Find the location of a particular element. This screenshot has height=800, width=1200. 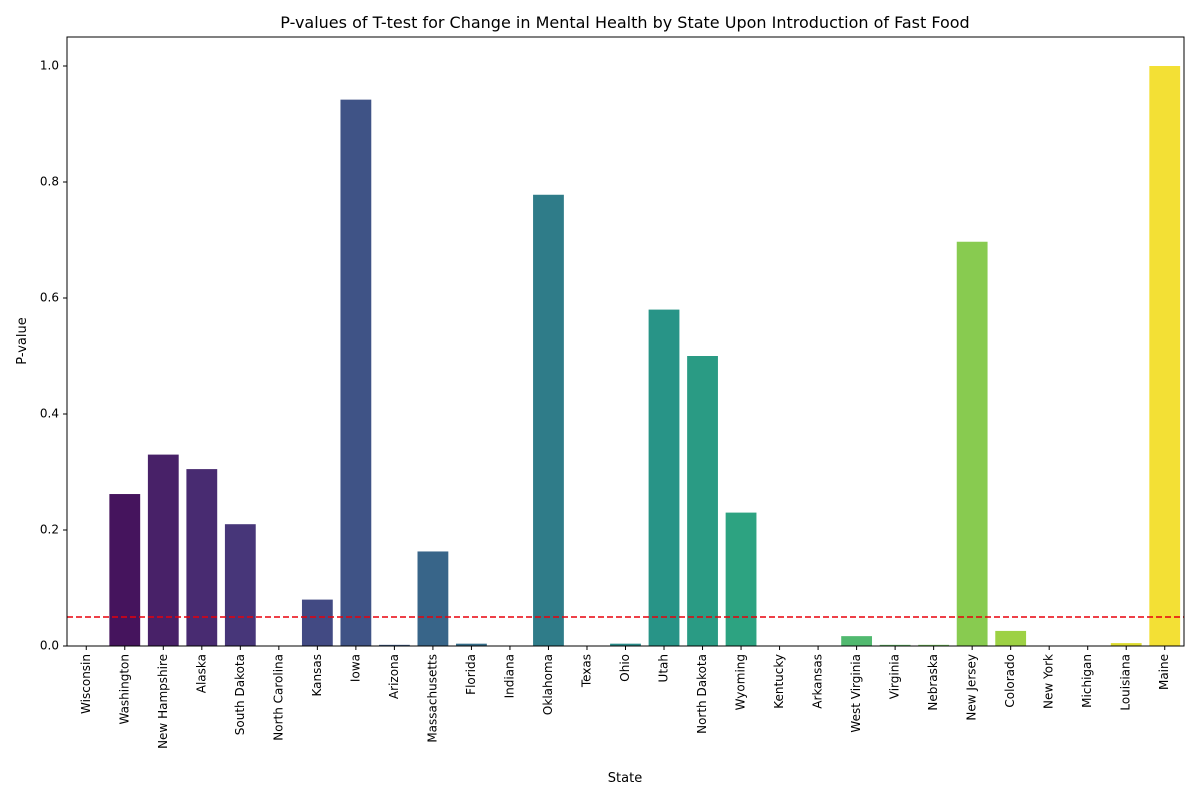

y-tick-label: 0.2 is located at coordinates (49, 530).